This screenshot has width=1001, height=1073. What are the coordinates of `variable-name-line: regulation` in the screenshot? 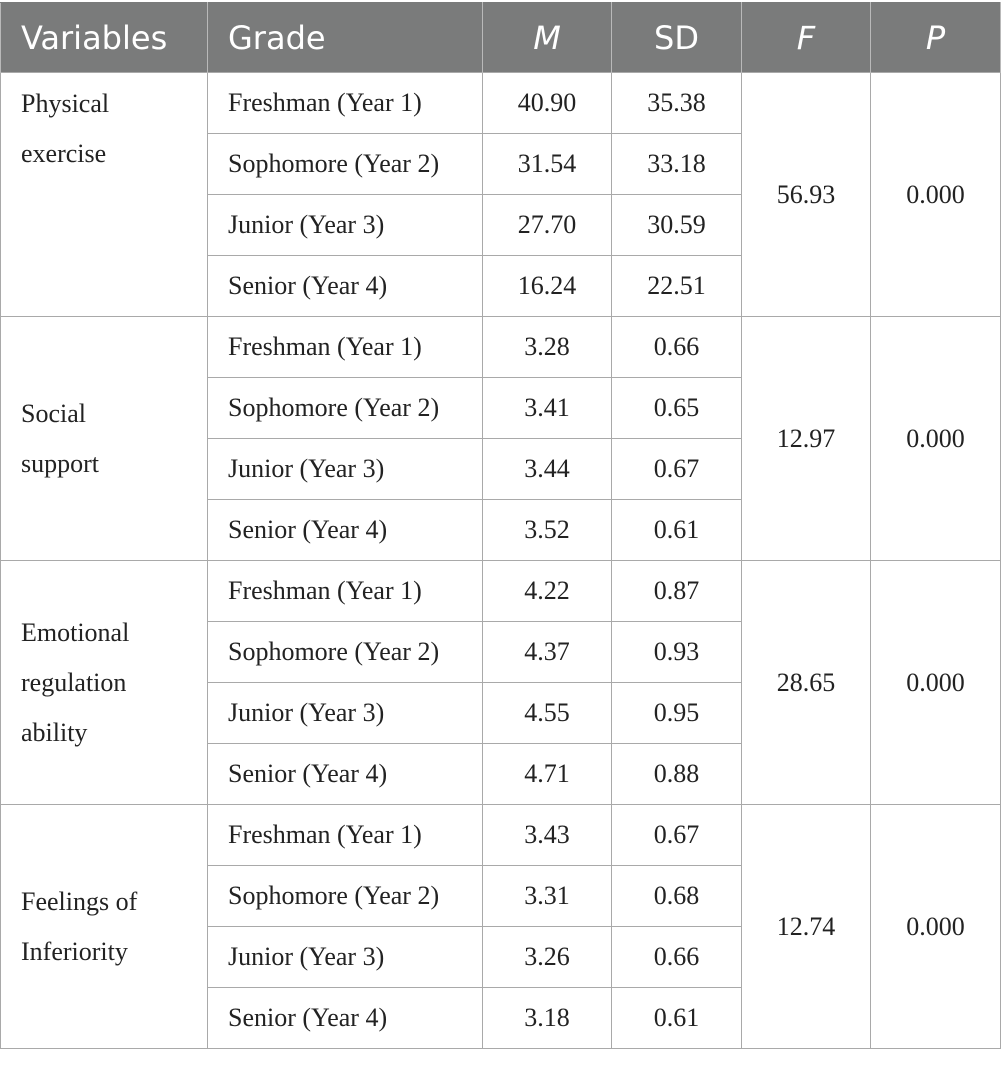 It's located at (74, 682).